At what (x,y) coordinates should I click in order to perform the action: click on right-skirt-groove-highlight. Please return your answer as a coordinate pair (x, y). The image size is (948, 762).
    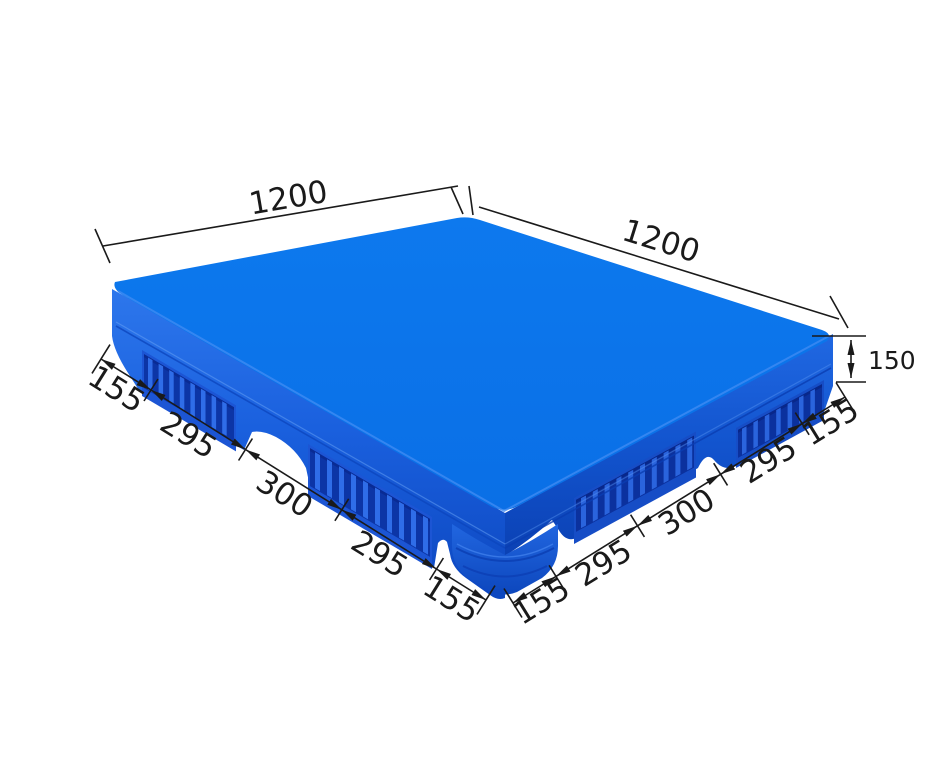
    Looking at the image, I should click on (668, 454).